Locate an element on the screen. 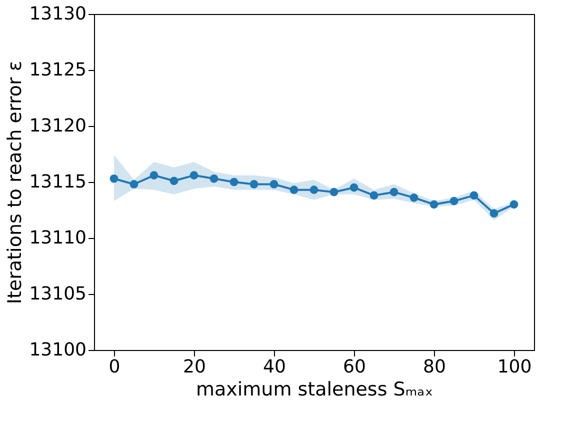  x-tick-label: 60 is located at coordinates (354, 367).